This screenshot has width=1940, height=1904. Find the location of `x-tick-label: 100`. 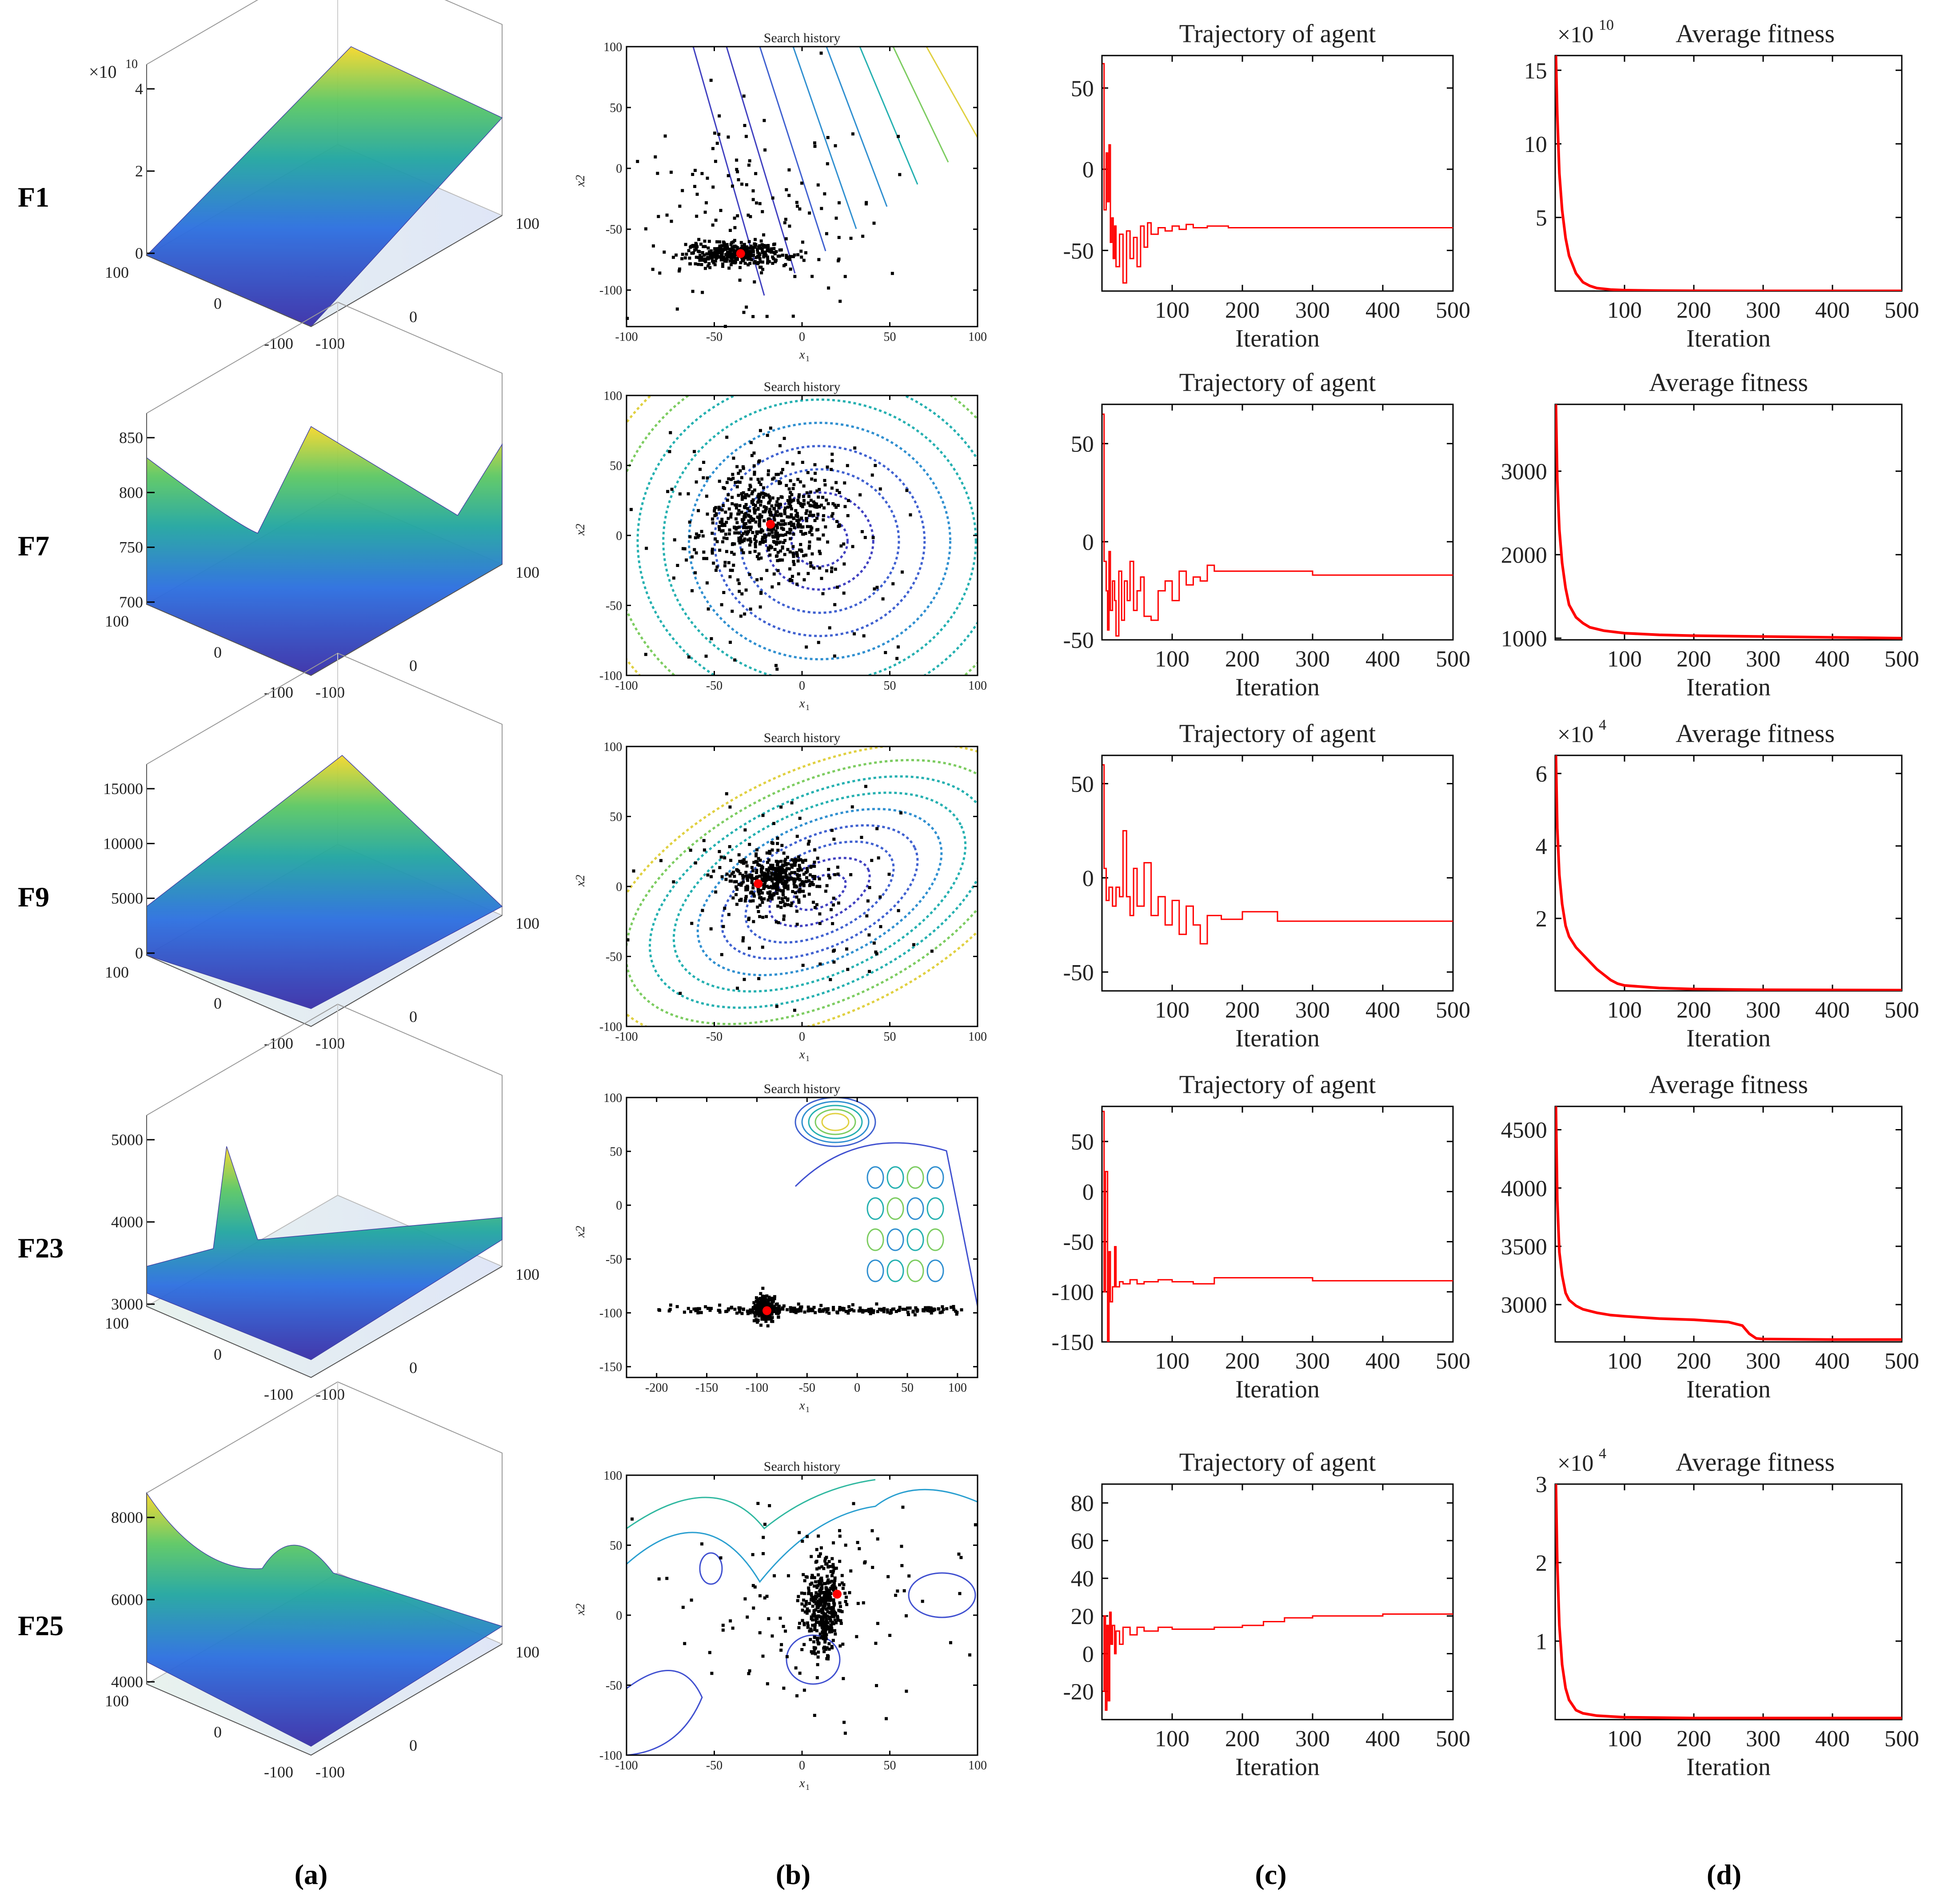

x-tick-label: 100 is located at coordinates (1172, 659).